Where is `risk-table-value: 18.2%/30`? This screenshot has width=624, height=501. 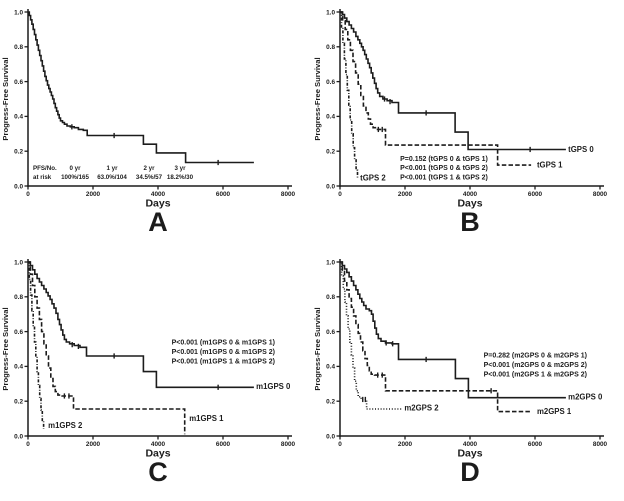
risk-table-value: 18.2%/30 is located at coordinates (180, 177).